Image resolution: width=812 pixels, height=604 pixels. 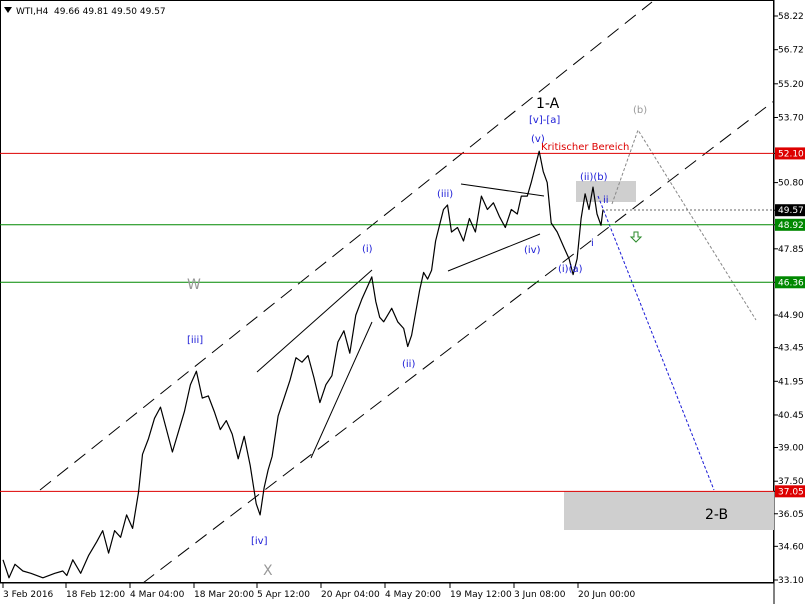 I want to click on x-tick-label-2: 4 Mar 04:00, so click(x=157, y=595).